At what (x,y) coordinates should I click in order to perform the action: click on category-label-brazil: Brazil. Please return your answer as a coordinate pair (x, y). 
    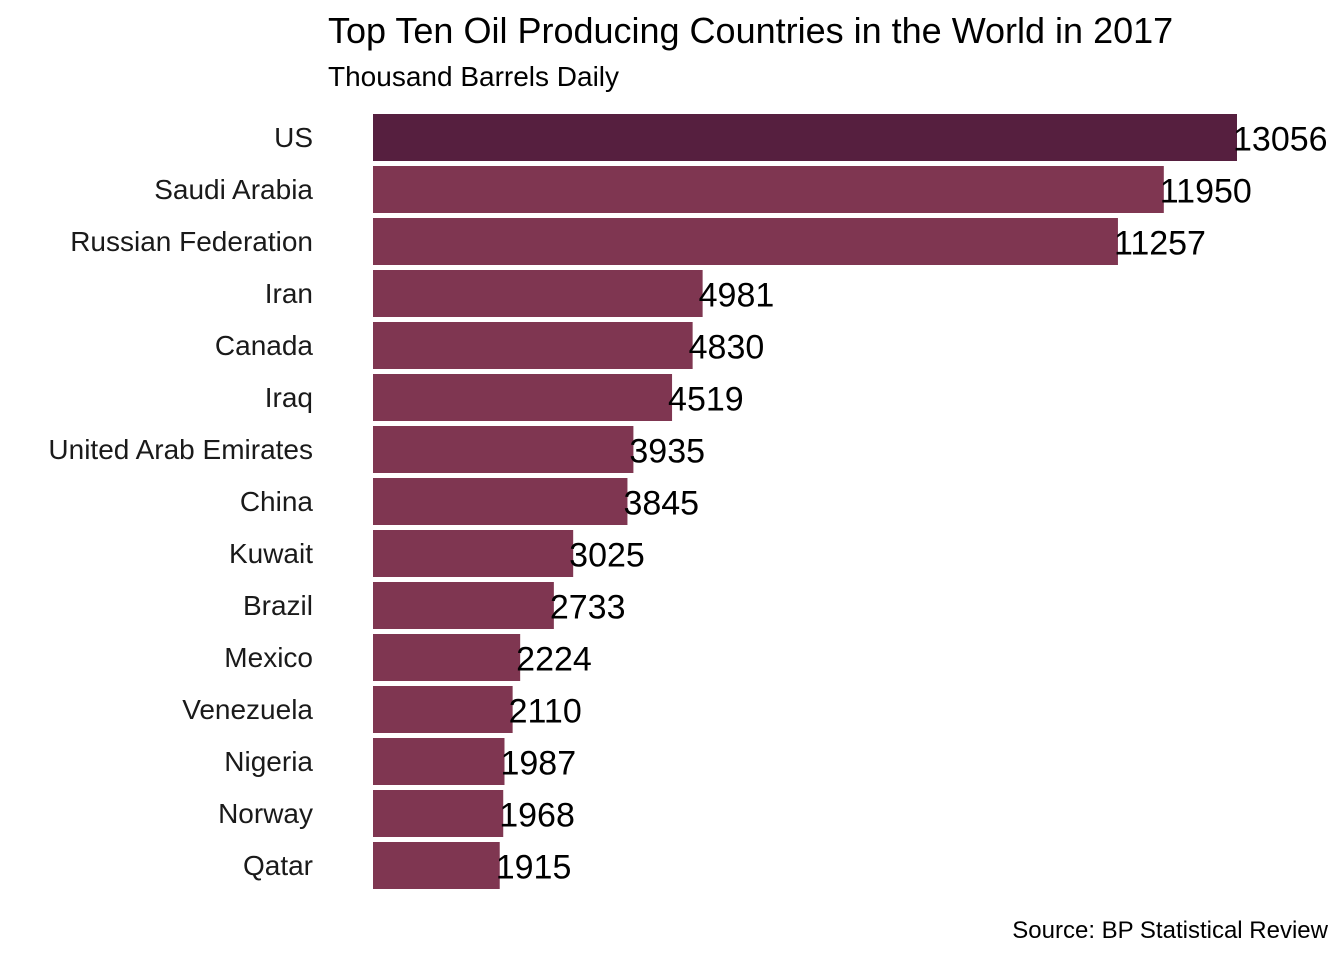
    Looking at the image, I should click on (278, 605).